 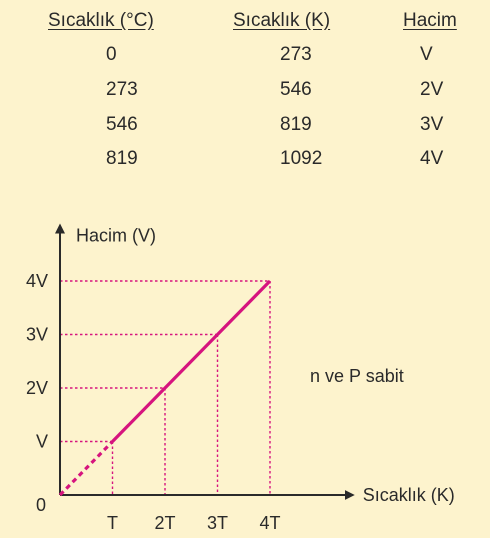 I want to click on x-tick-label: 3T, so click(x=217, y=523).